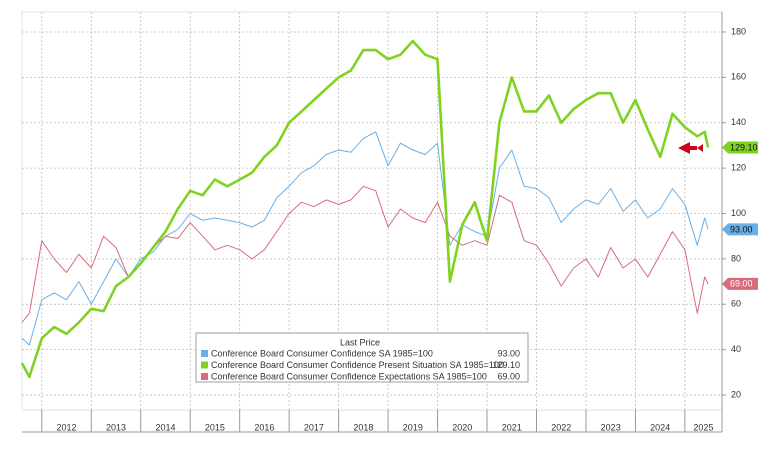  Describe the element at coordinates (693, 148) in the screenshot. I see `arrow-shaft` at that location.